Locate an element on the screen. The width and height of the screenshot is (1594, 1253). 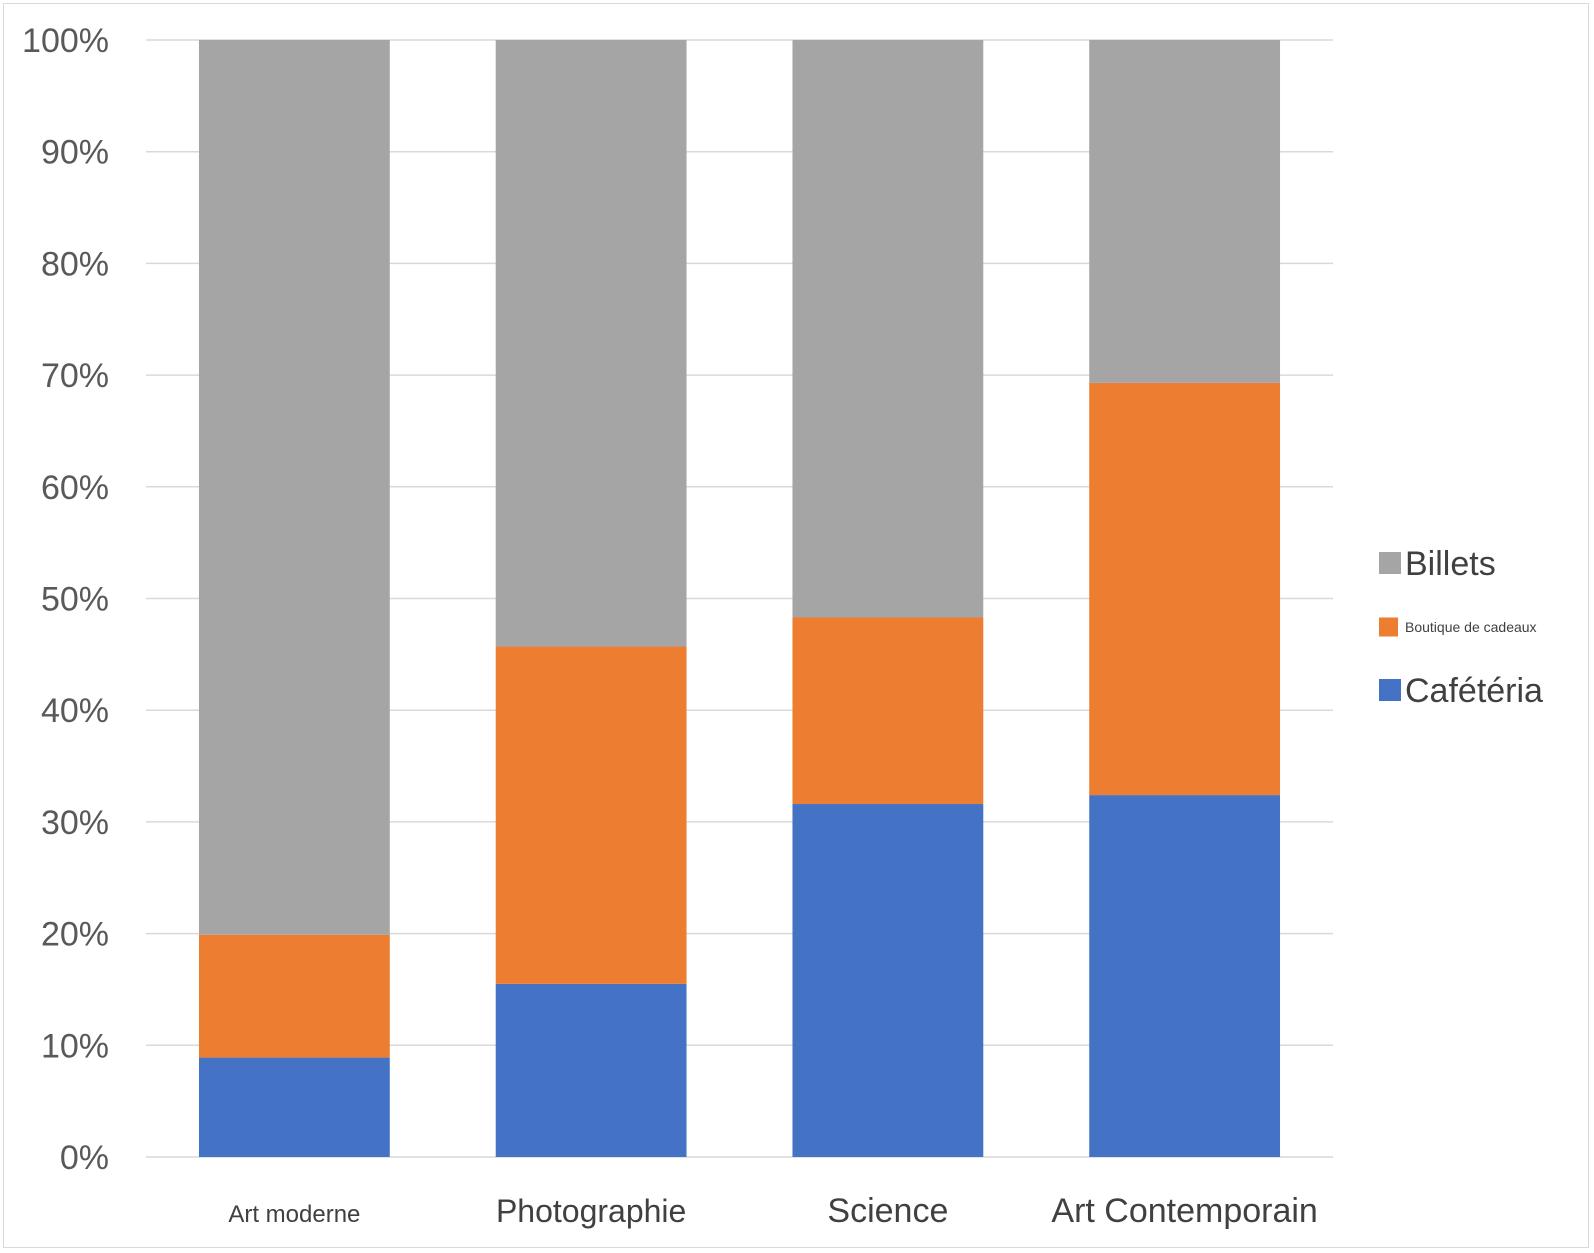
x-tick-label: Art moderne is located at coordinates (294, 1214).